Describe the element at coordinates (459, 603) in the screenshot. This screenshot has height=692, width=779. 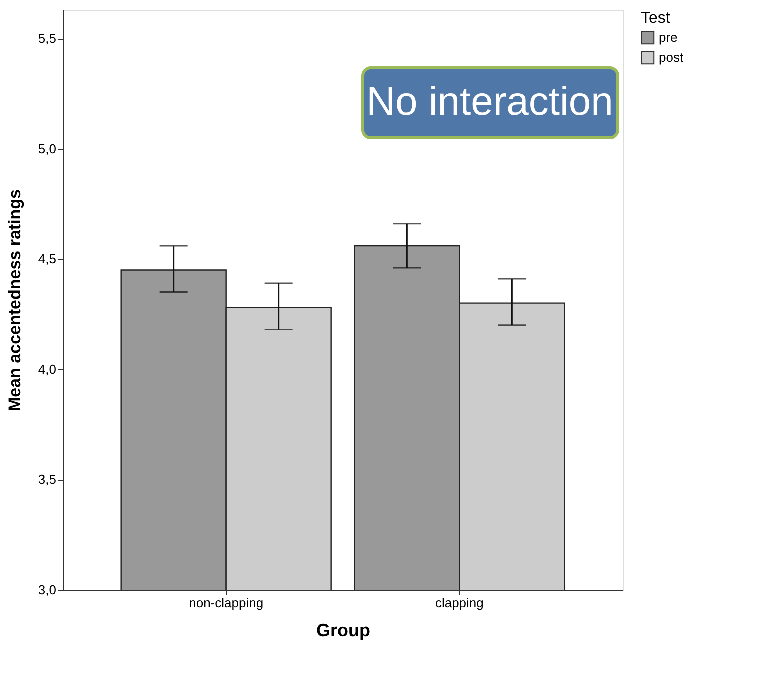
I see `x-tick-label: clapping` at that location.